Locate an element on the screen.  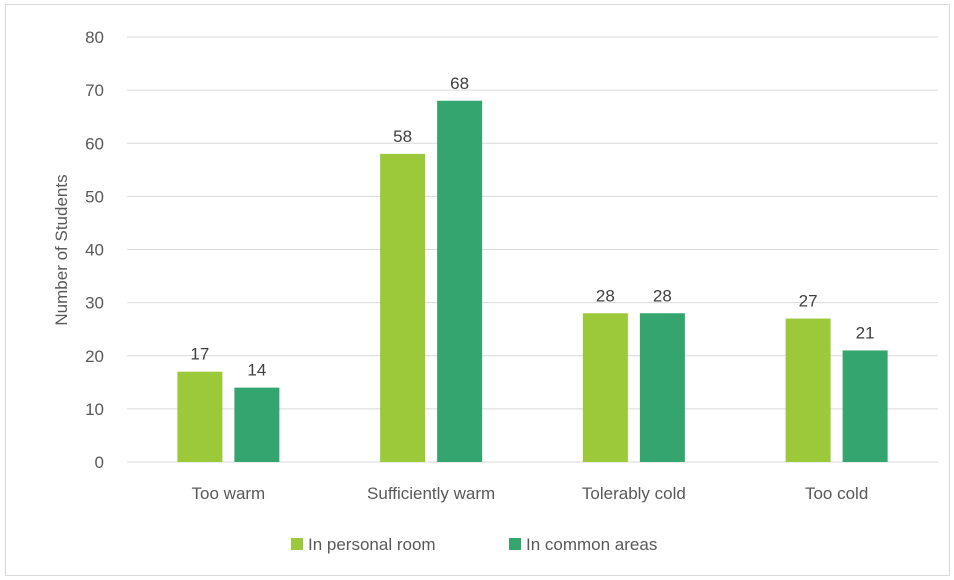
y-tick-label: 0 is located at coordinates (99, 462).